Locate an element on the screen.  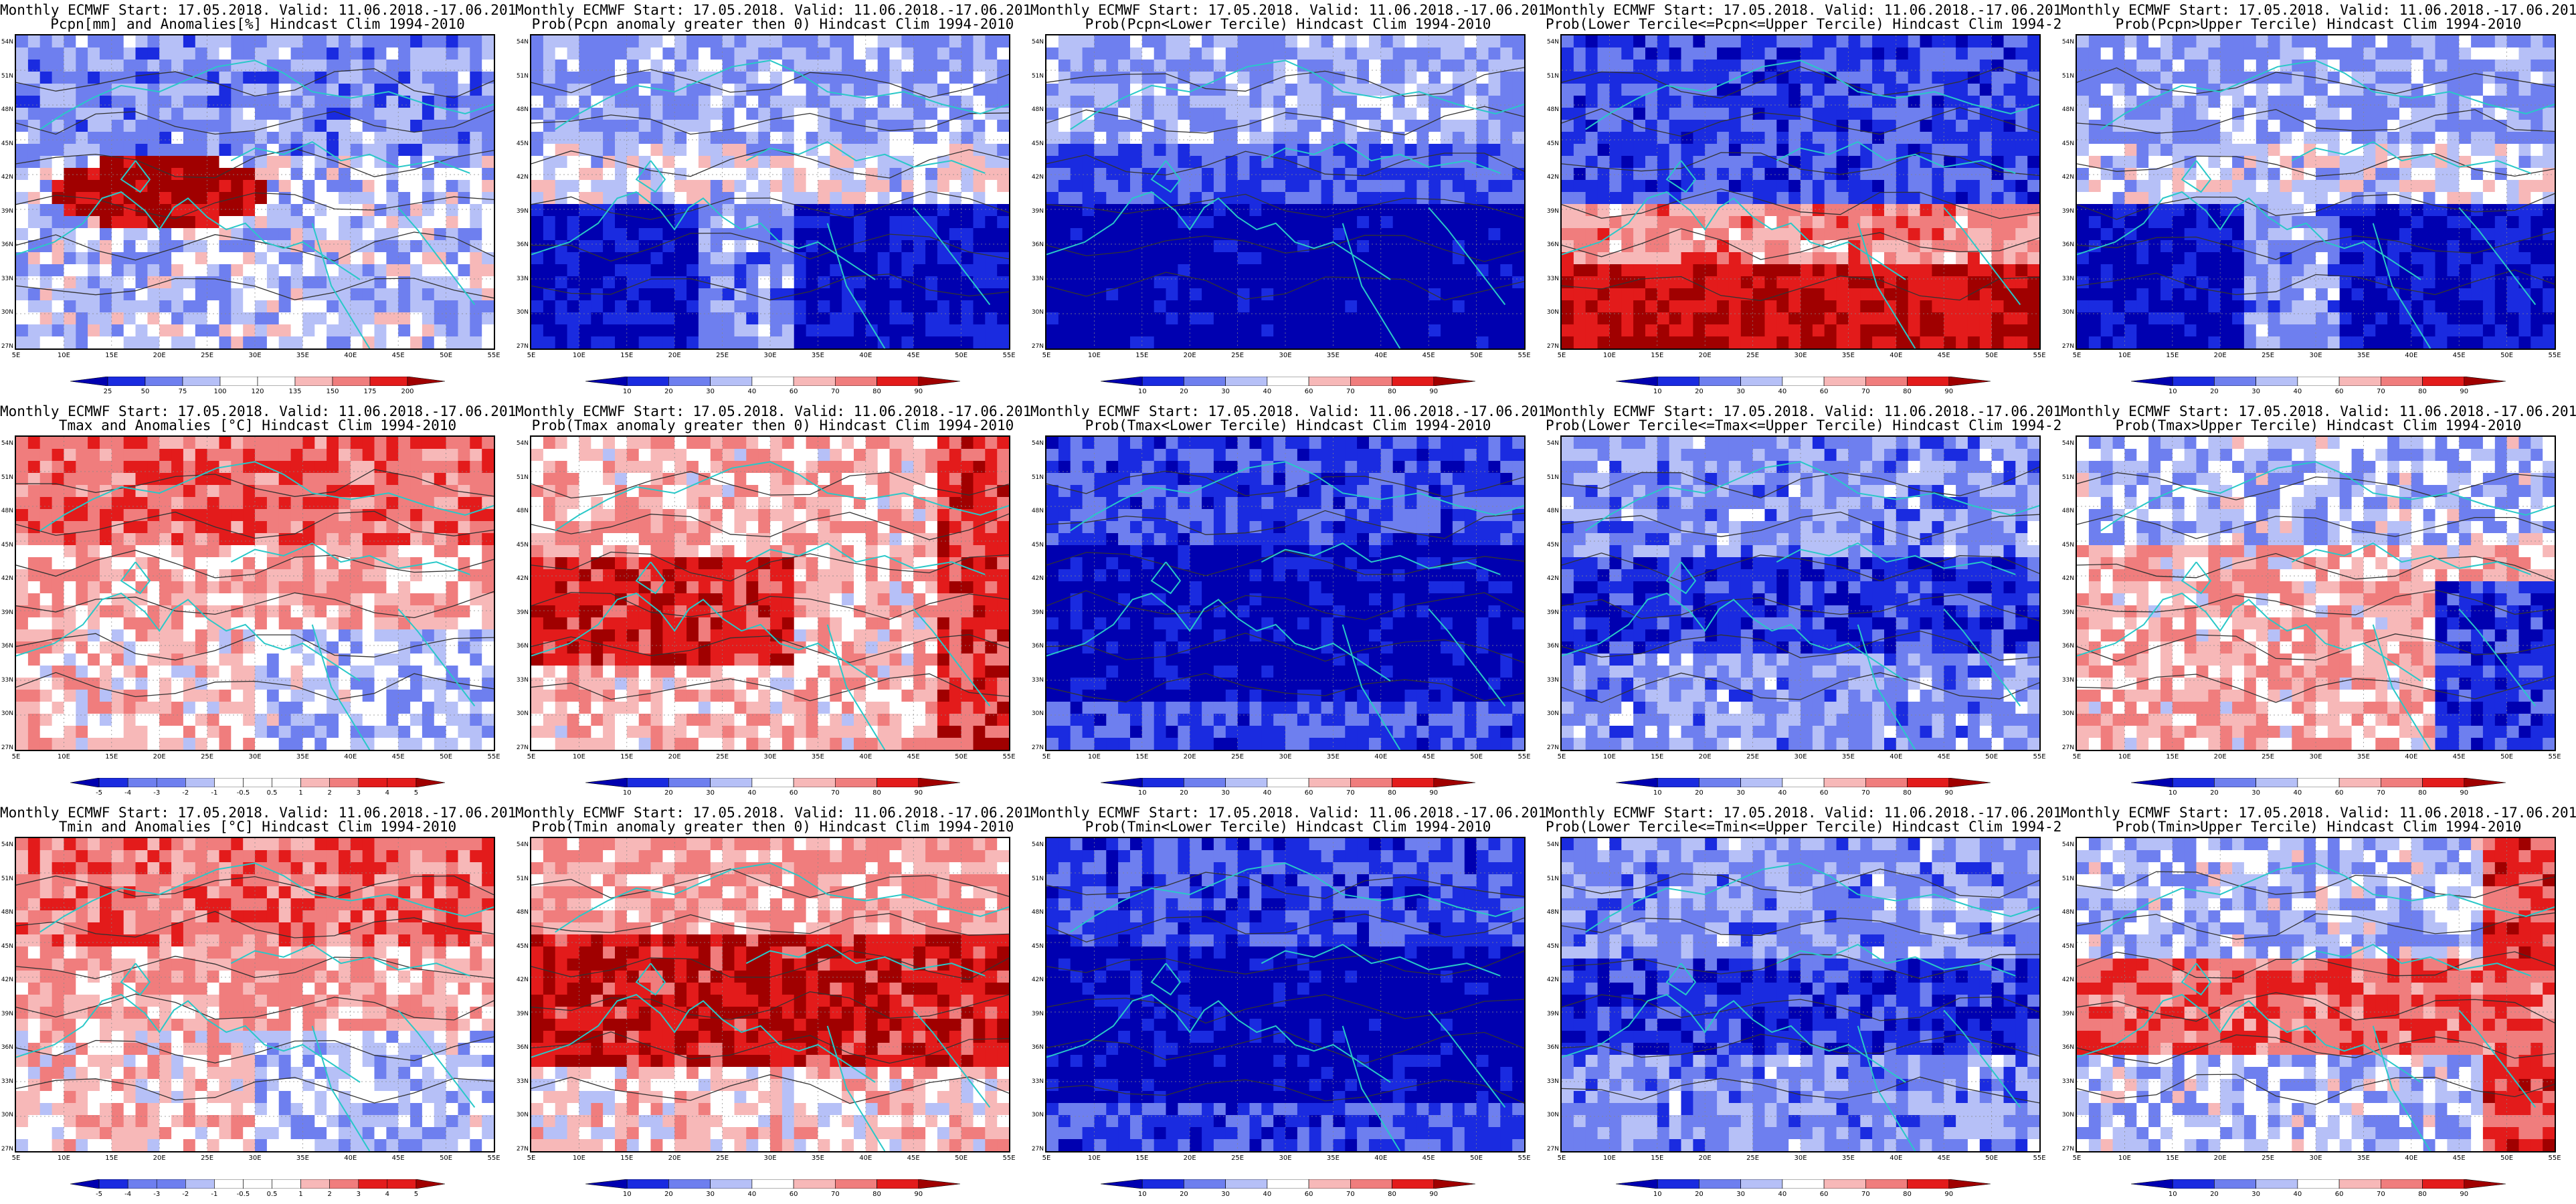
coastline is located at coordinates (1887, 285).